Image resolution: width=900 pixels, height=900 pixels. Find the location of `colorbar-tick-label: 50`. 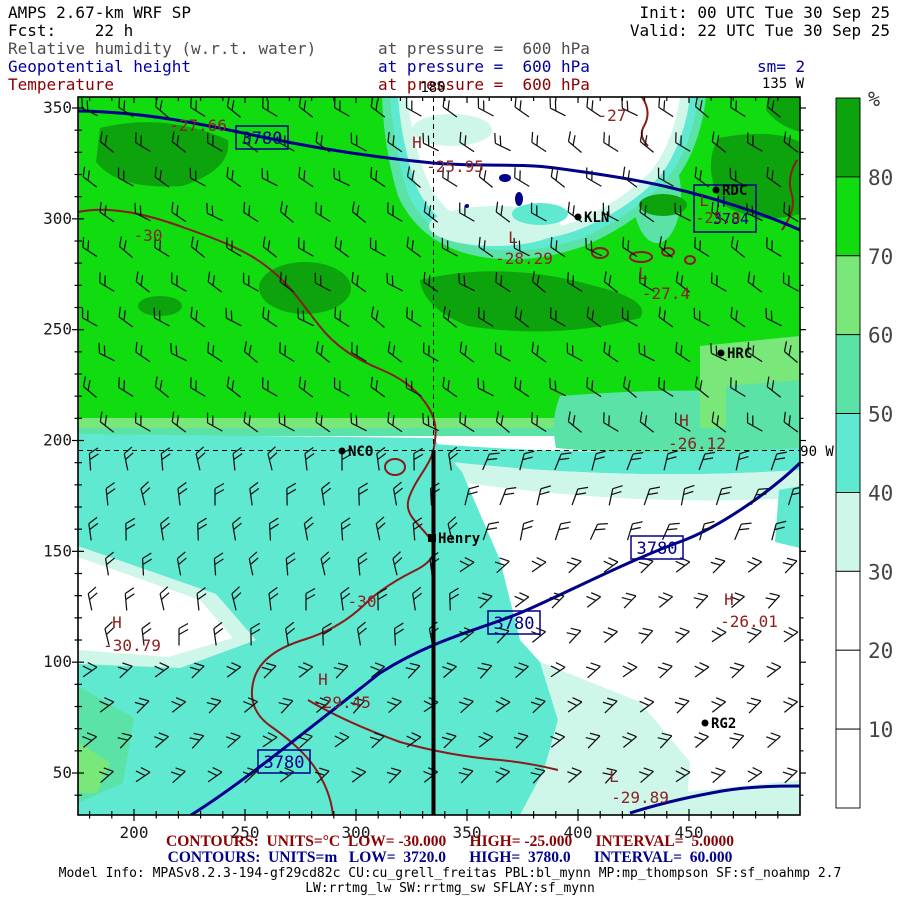

colorbar-tick-label: 50 is located at coordinates (880, 415).